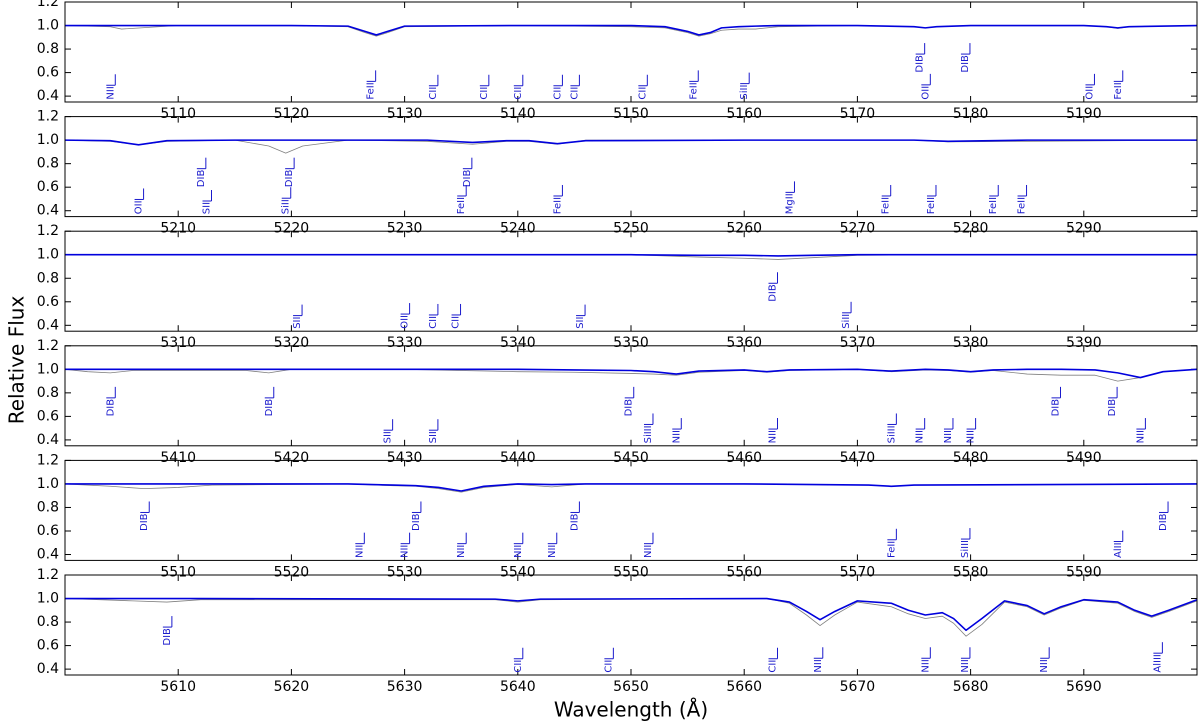 This screenshot has width=1200, height=723. I want to click on x-tick-label: 5120, so click(292, 114).